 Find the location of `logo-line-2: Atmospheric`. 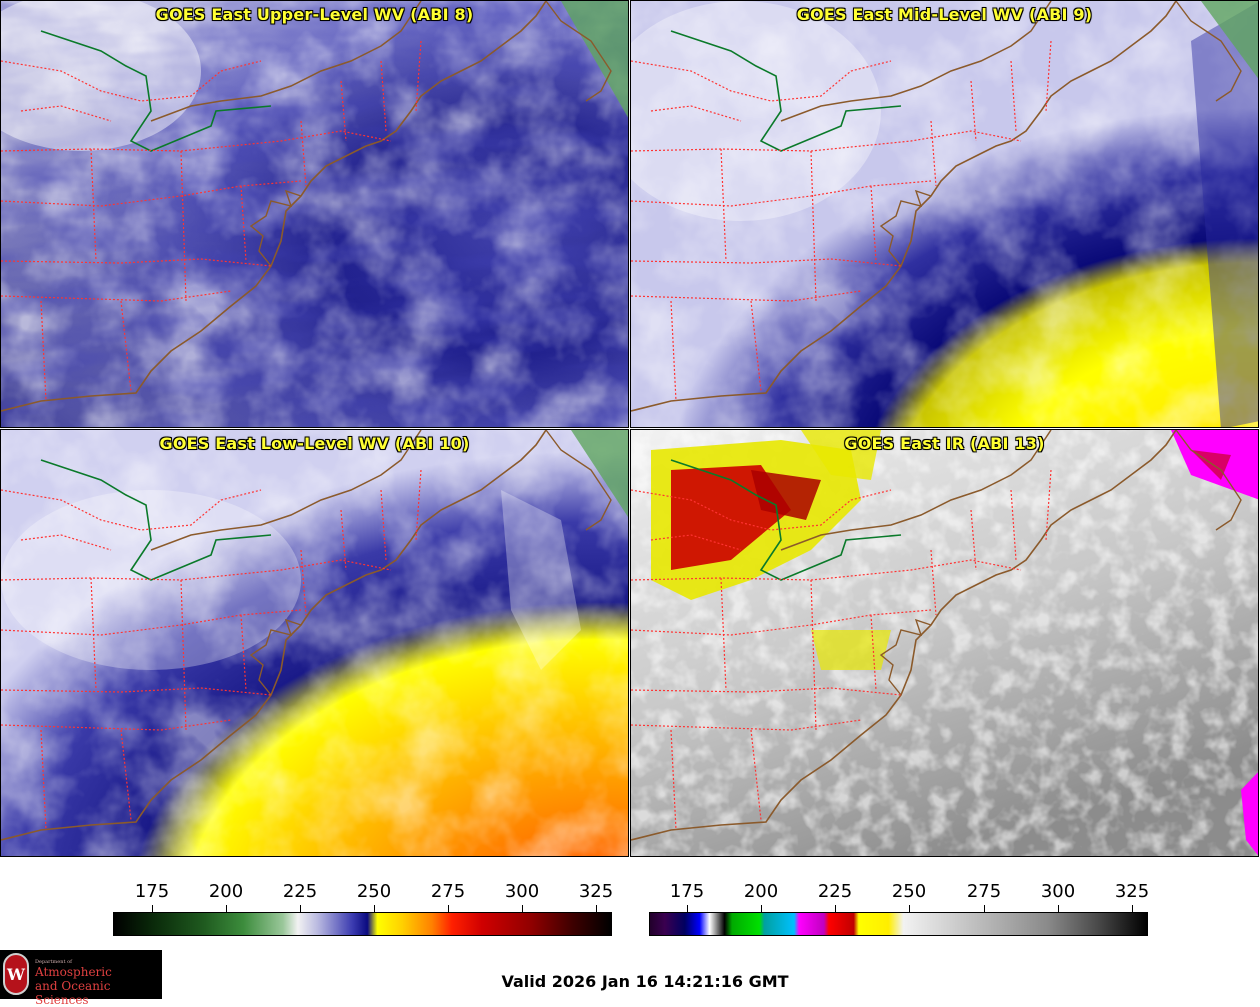

logo-line-2: Atmospheric is located at coordinates (73, 972).